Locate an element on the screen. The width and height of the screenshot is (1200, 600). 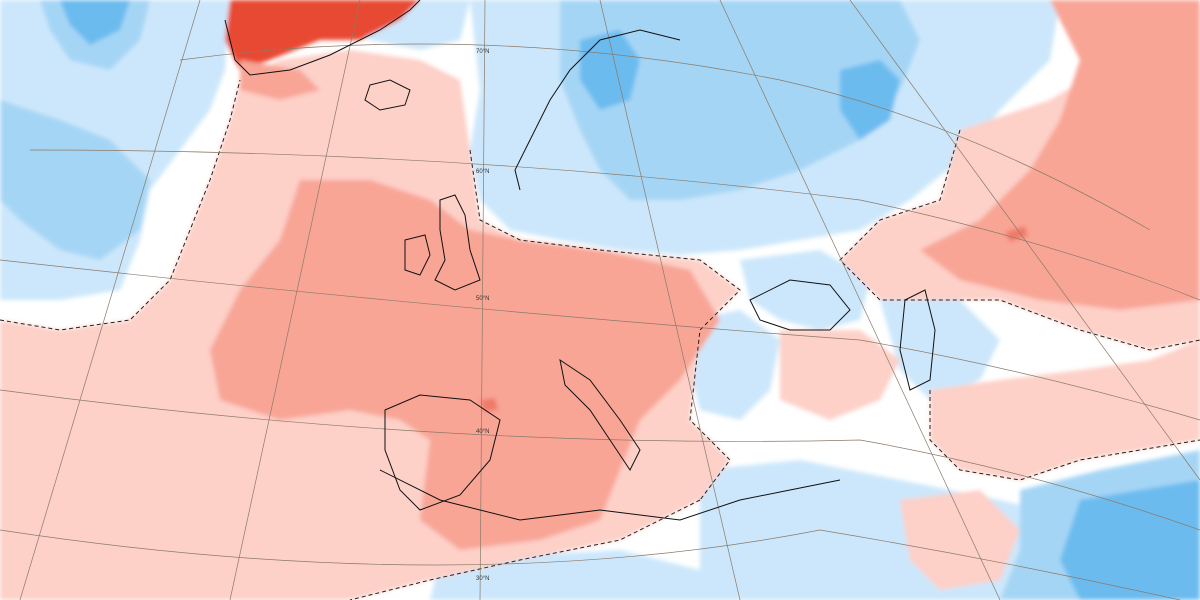
coast-caspian is located at coordinates (917, 340).